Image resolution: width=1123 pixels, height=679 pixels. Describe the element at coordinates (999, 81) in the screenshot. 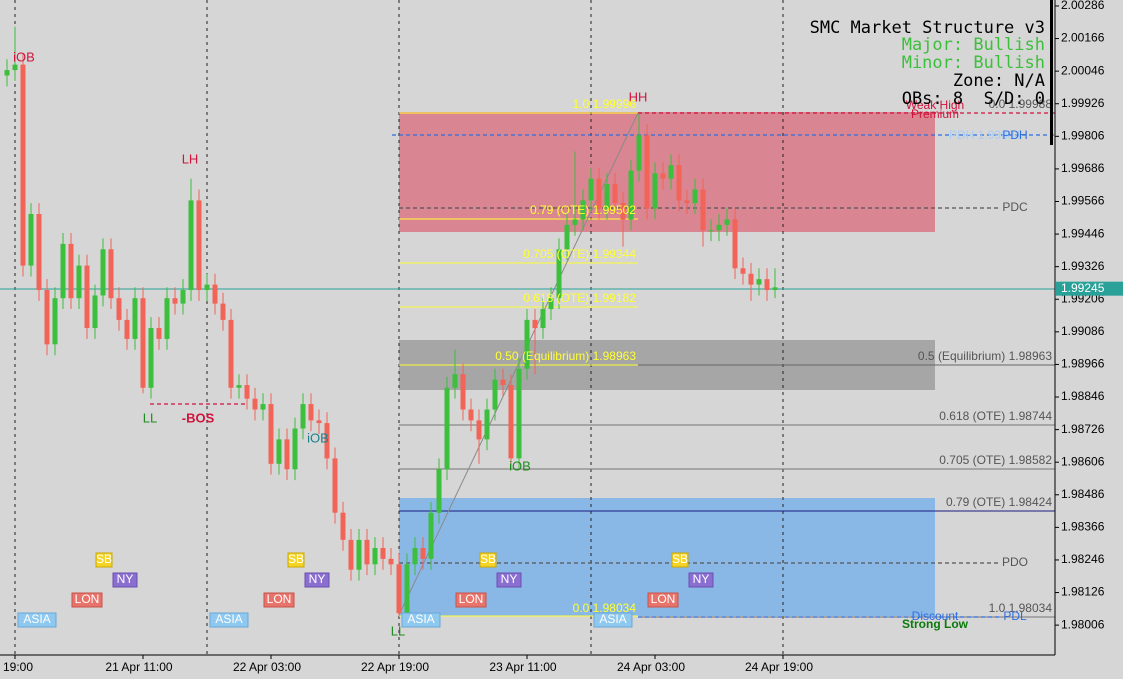

I see `panel-line: Zone: N/A` at that location.